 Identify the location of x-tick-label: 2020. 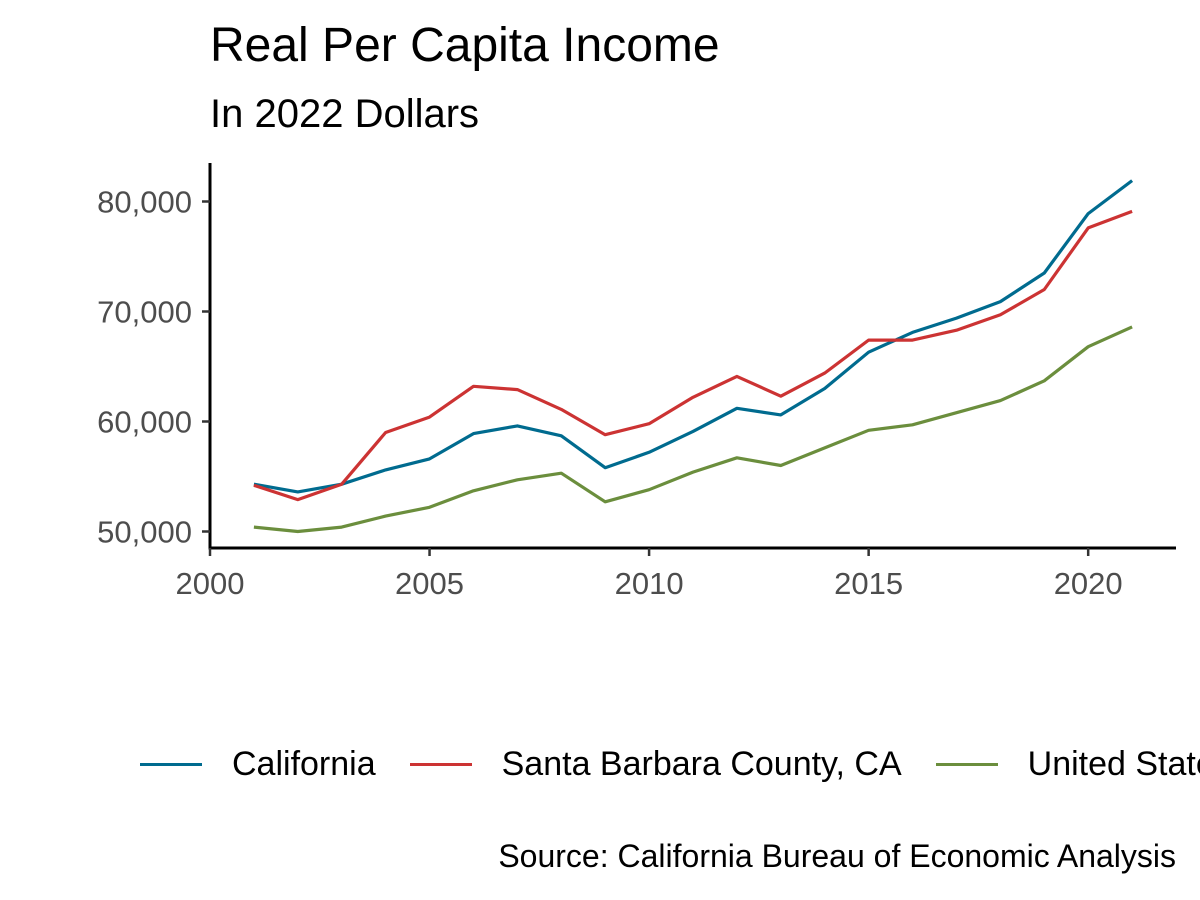
(1088, 583).